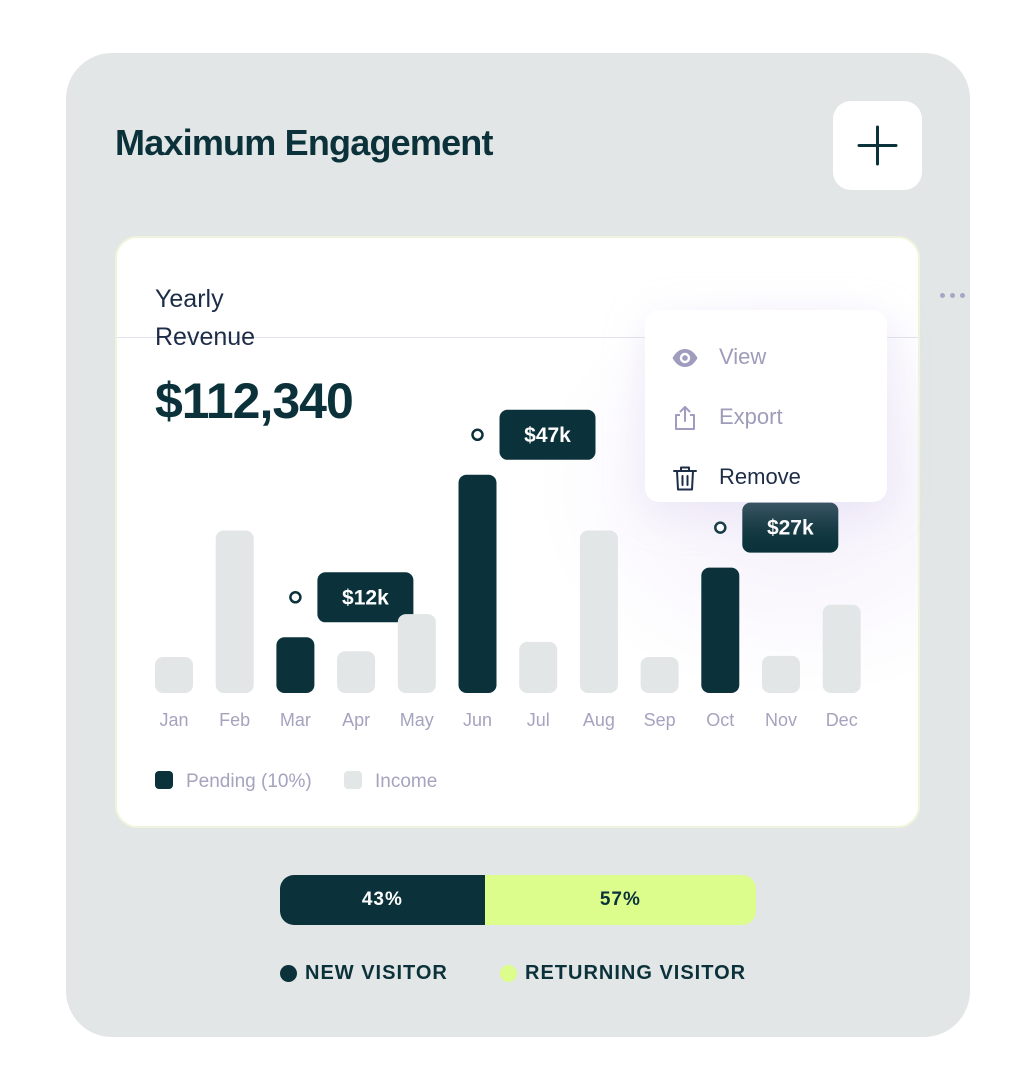 The height and width of the screenshot is (1090, 1036). I want to click on legend-label: Income, so click(406, 781).